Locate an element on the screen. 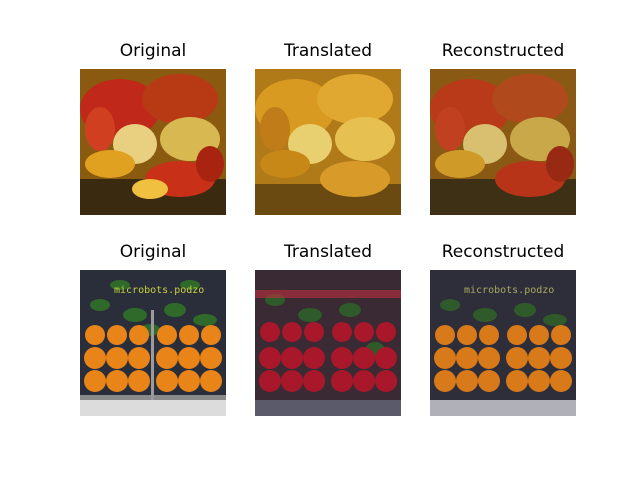 The image size is (640, 480). image-reconstructed-food is located at coordinates (503, 142).